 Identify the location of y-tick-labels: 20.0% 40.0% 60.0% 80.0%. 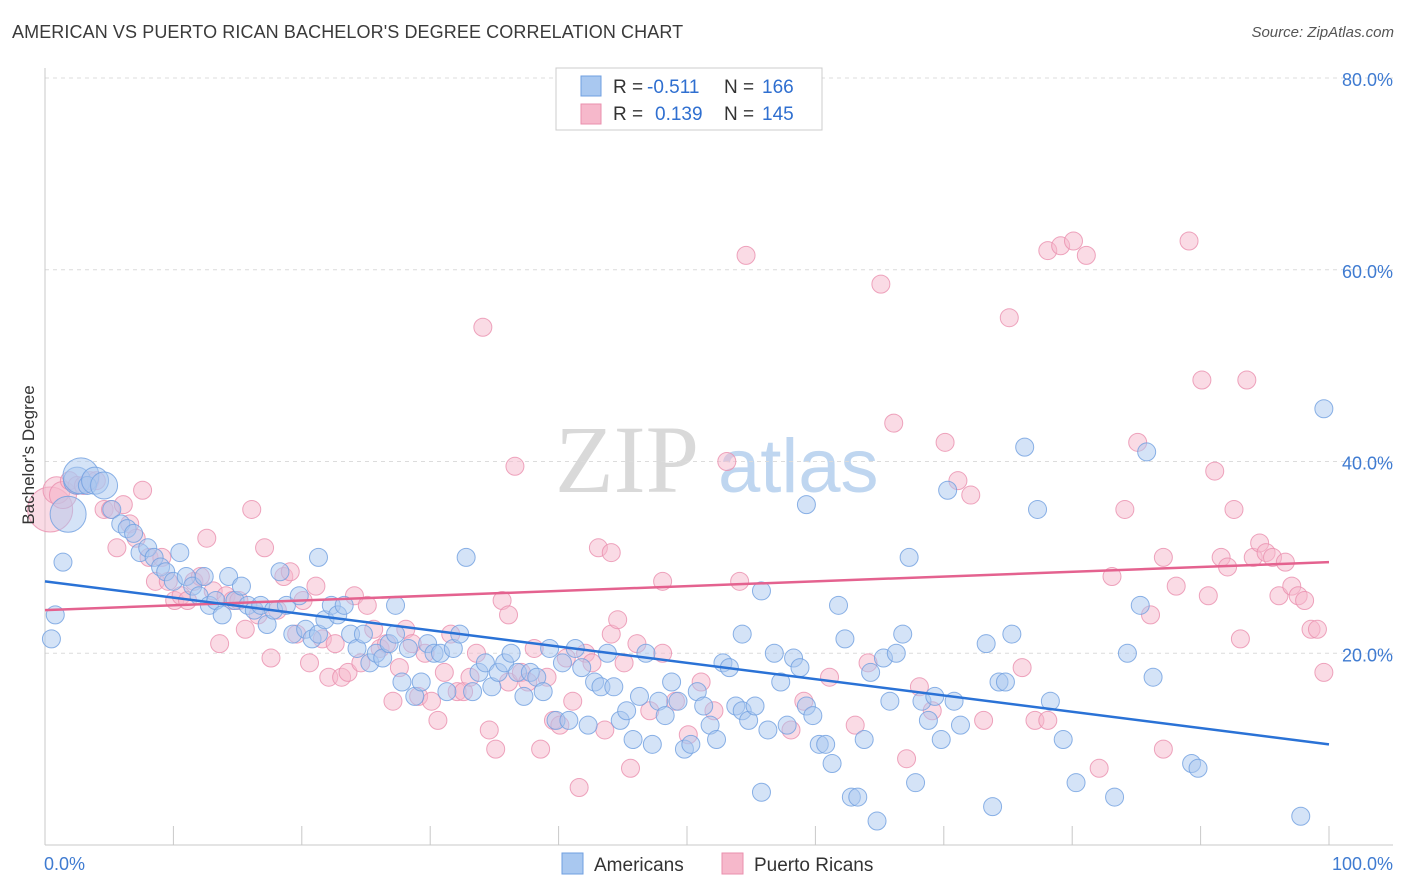
(1367, 367).